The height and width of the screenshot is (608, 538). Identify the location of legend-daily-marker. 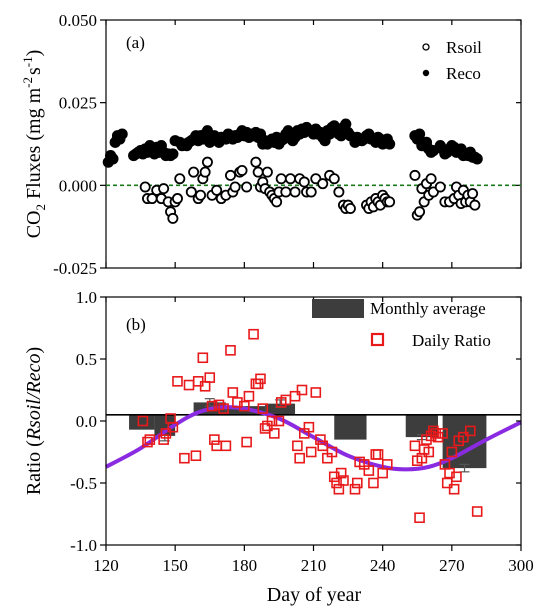
(377, 339).